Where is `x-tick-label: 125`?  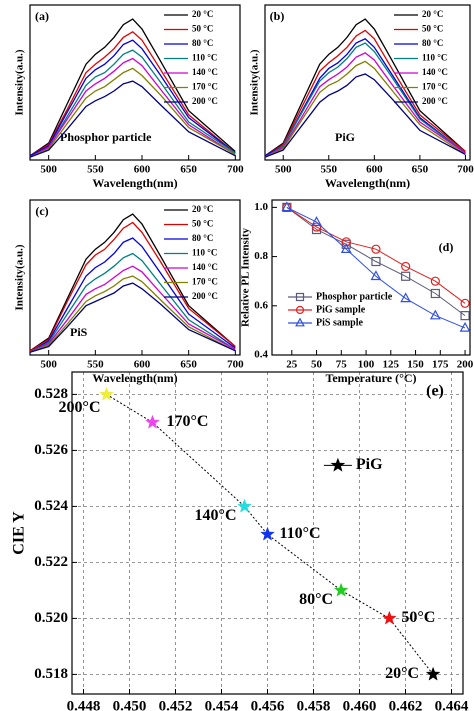 x-tick-label: 125 is located at coordinates (391, 365).